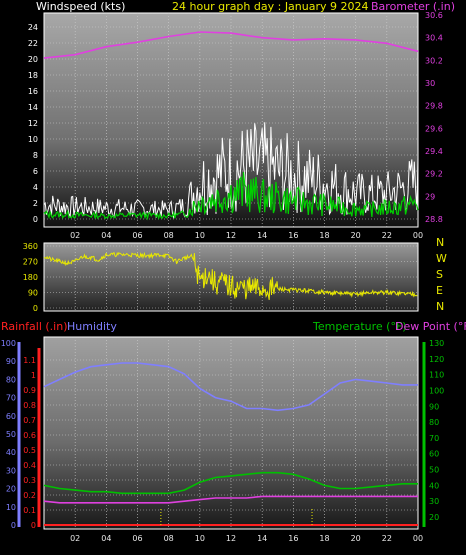  What do you see at coordinates (33, 139) in the screenshot?
I see `y-tick-label: 10` at bounding box center [33, 139].